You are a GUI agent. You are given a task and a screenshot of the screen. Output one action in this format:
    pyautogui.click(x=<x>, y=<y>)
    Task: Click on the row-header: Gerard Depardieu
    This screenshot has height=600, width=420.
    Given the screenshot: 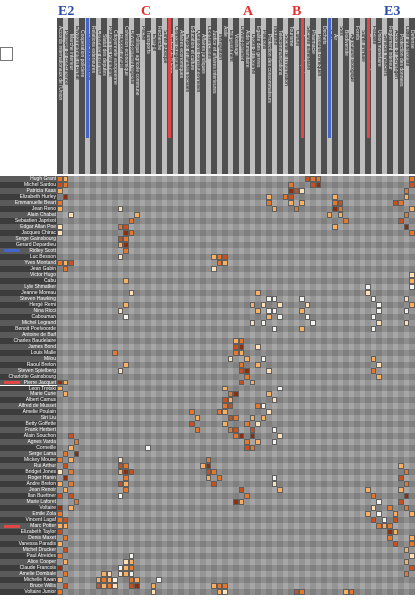 What is the action you would take?
    pyautogui.click(x=28, y=244)
    